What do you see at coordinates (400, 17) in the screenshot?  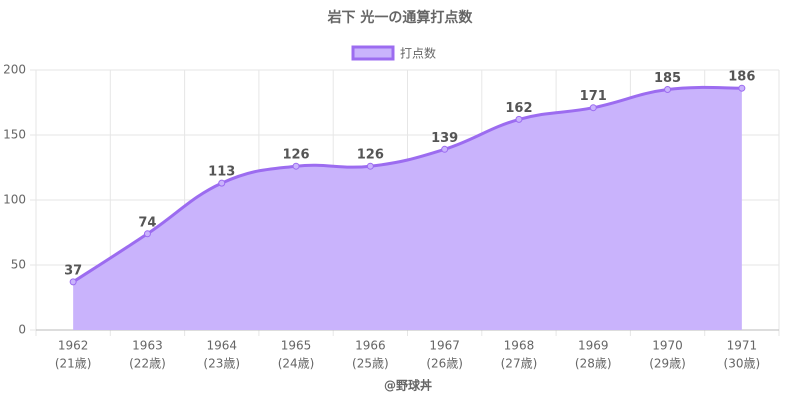 I see `chart-title: 岩下 光一の通算打点数` at bounding box center [400, 17].